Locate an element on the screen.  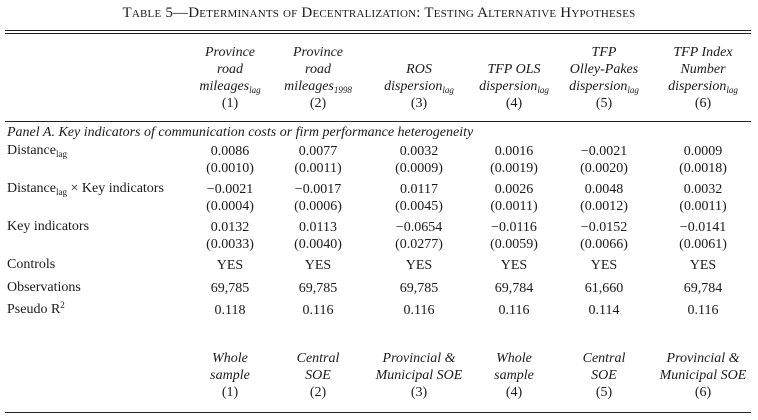
column-header-6: TFP Index Number dispersionlag (6) is located at coordinates (703, 78).